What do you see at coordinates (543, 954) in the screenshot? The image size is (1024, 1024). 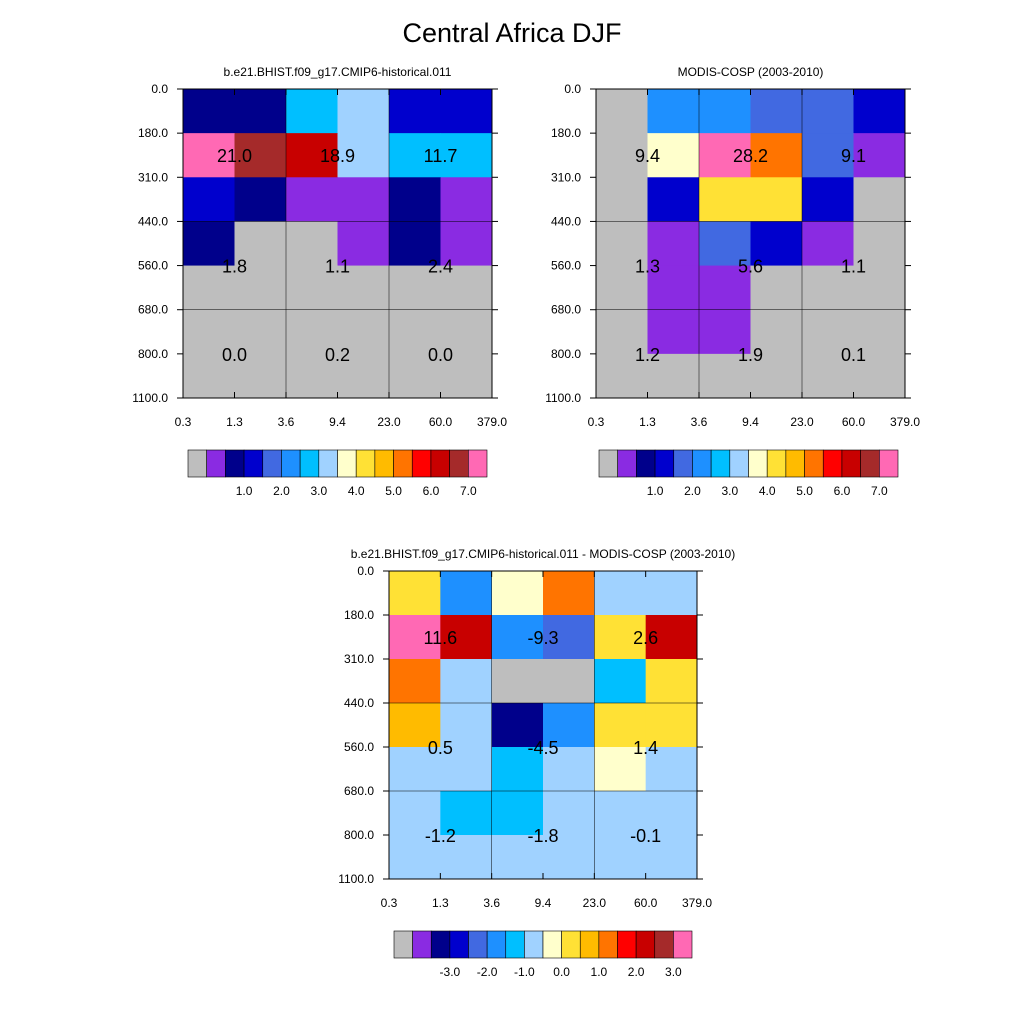 I see `colorbar: -3.0 -2.0 -1.0 0.0 1.0 2.0 3.0` at bounding box center [543, 954].